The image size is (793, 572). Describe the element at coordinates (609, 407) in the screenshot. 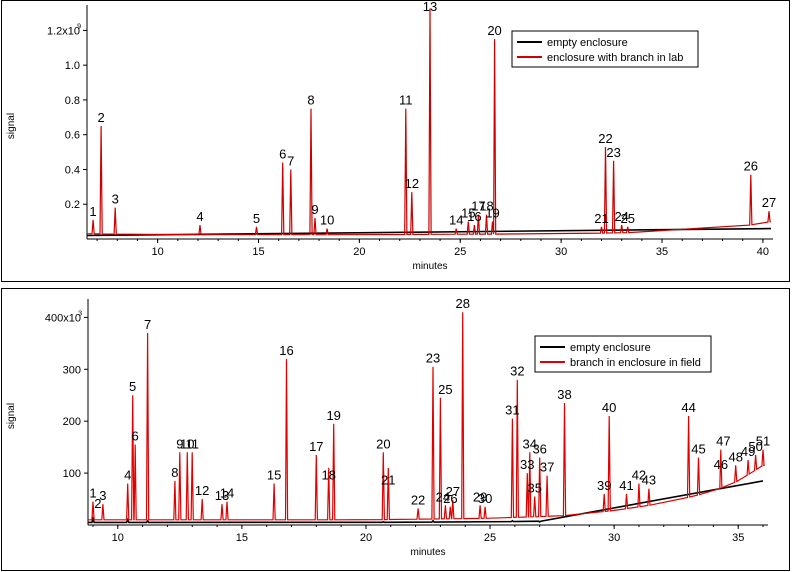

I see `peak-label: 40` at that location.